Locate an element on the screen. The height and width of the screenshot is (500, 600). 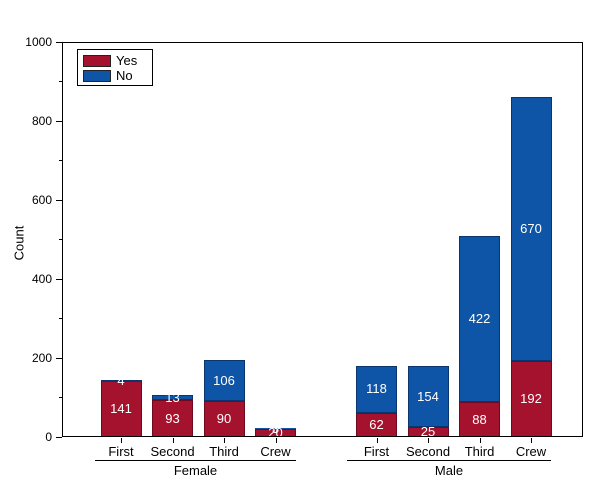
y-axis-title: Count is located at coordinates (19, 243).